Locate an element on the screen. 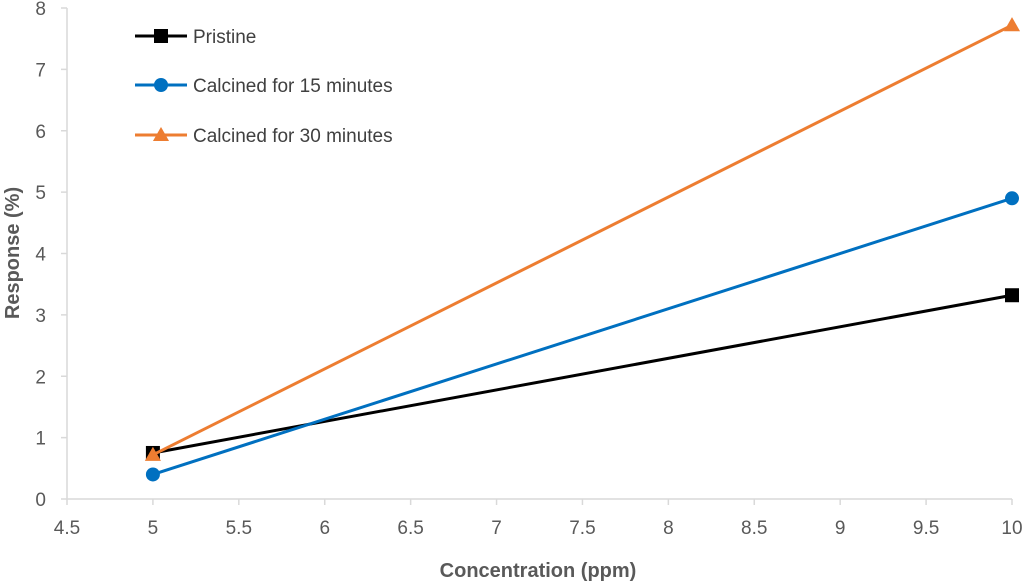 The image size is (1024, 583). legend-item: Calcined for 30 minutes is located at coordinates (264, 136).